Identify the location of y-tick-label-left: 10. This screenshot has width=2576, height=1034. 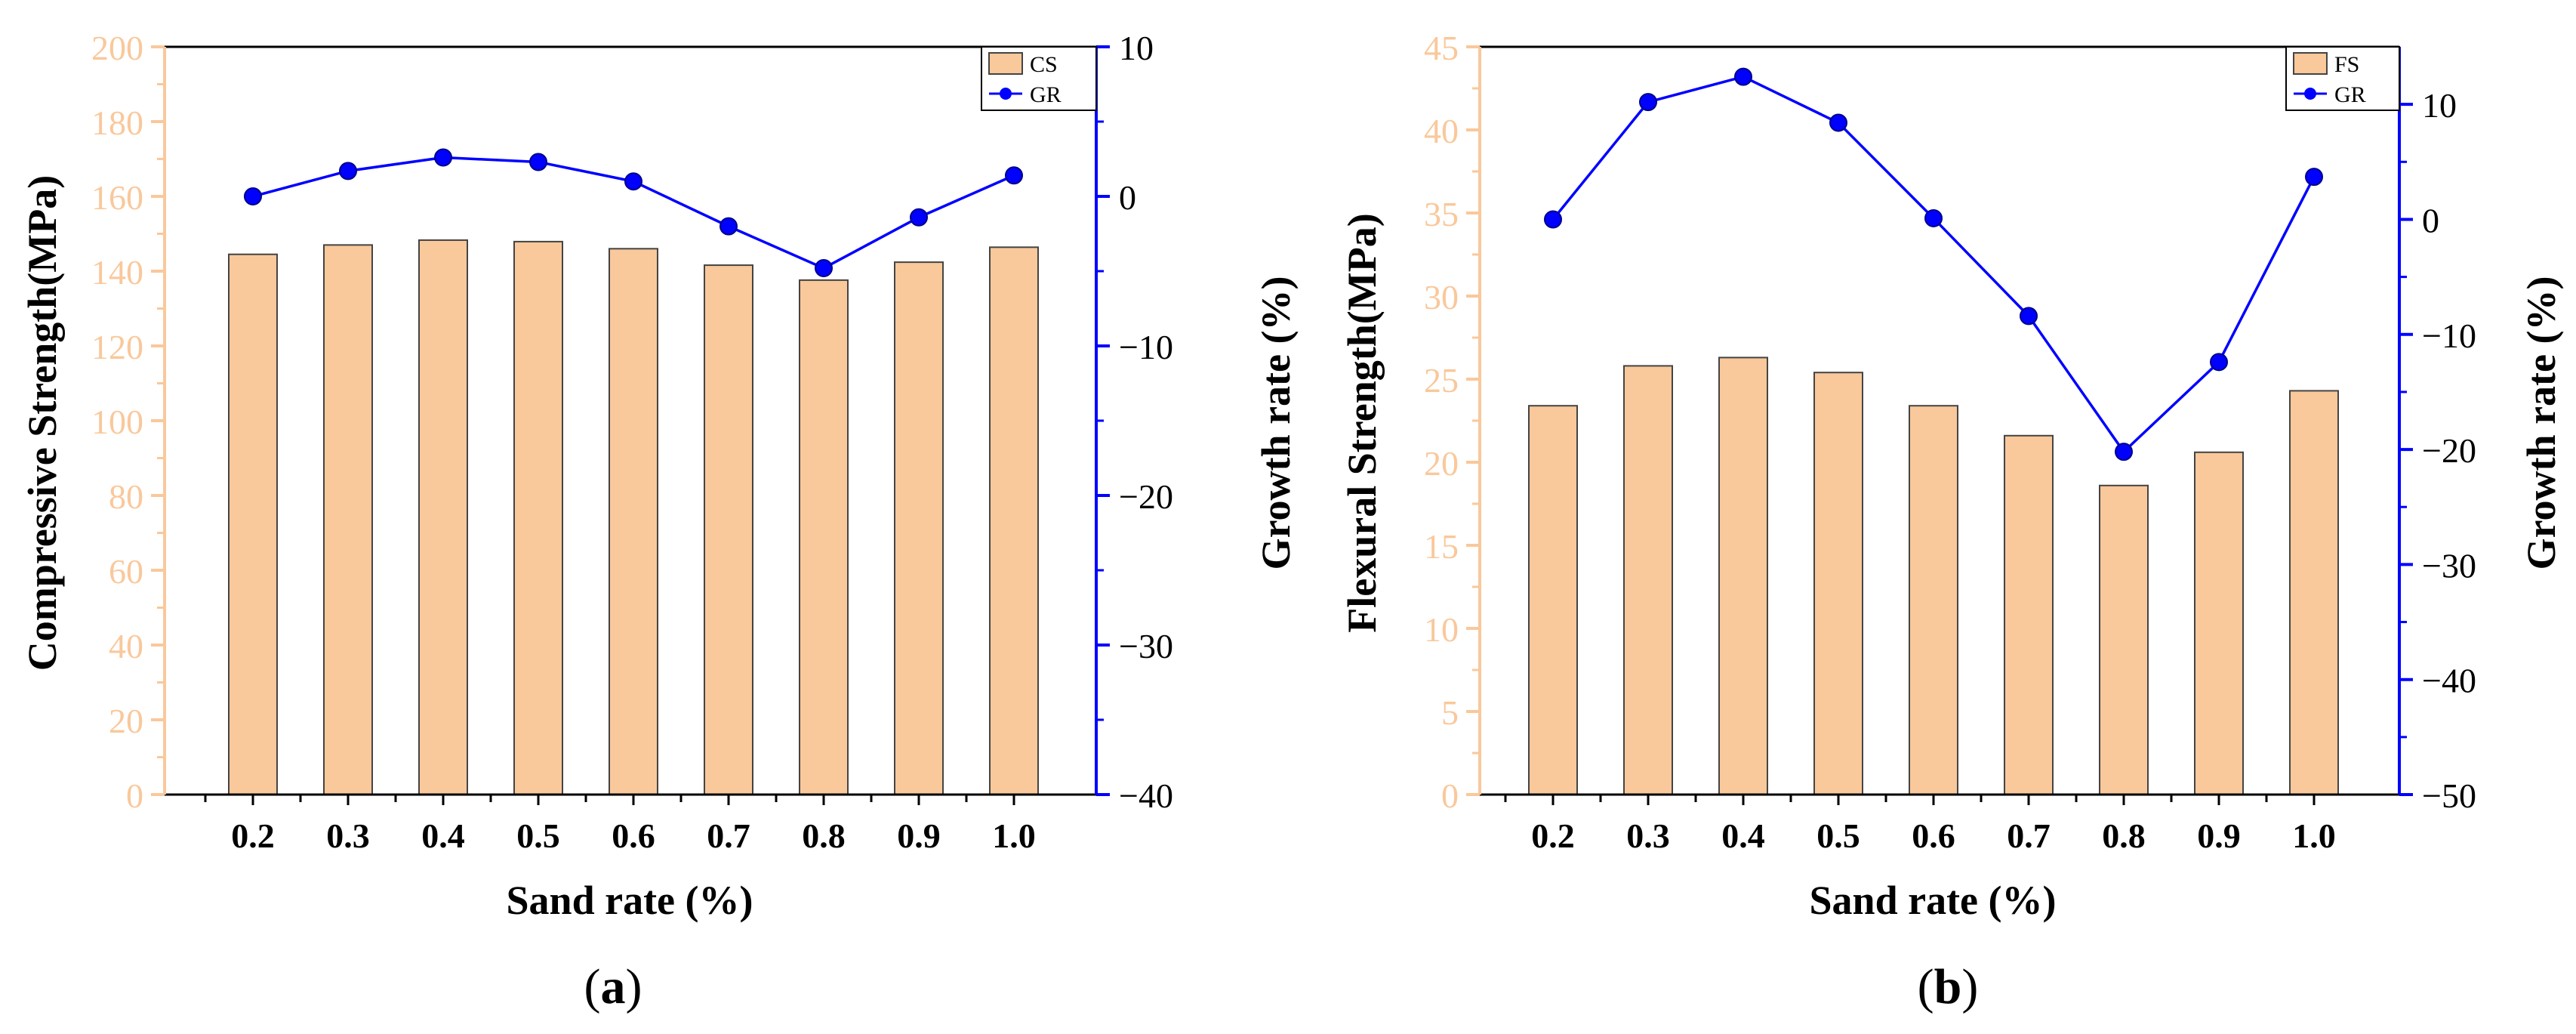
(1441, 629).